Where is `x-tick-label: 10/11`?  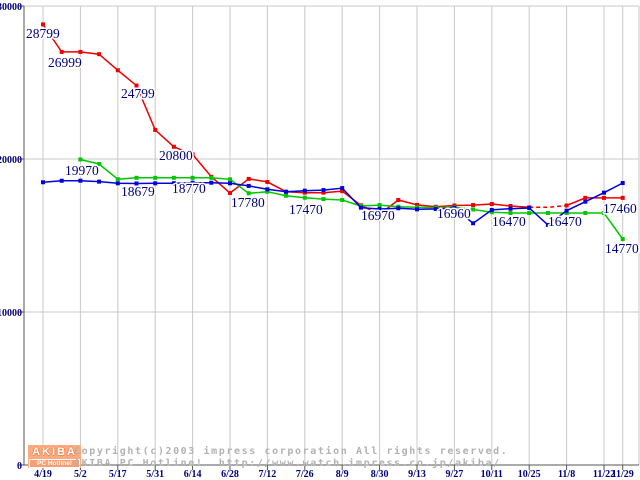
x-tick-label: 10/11 is located at coordinates (492, 474).